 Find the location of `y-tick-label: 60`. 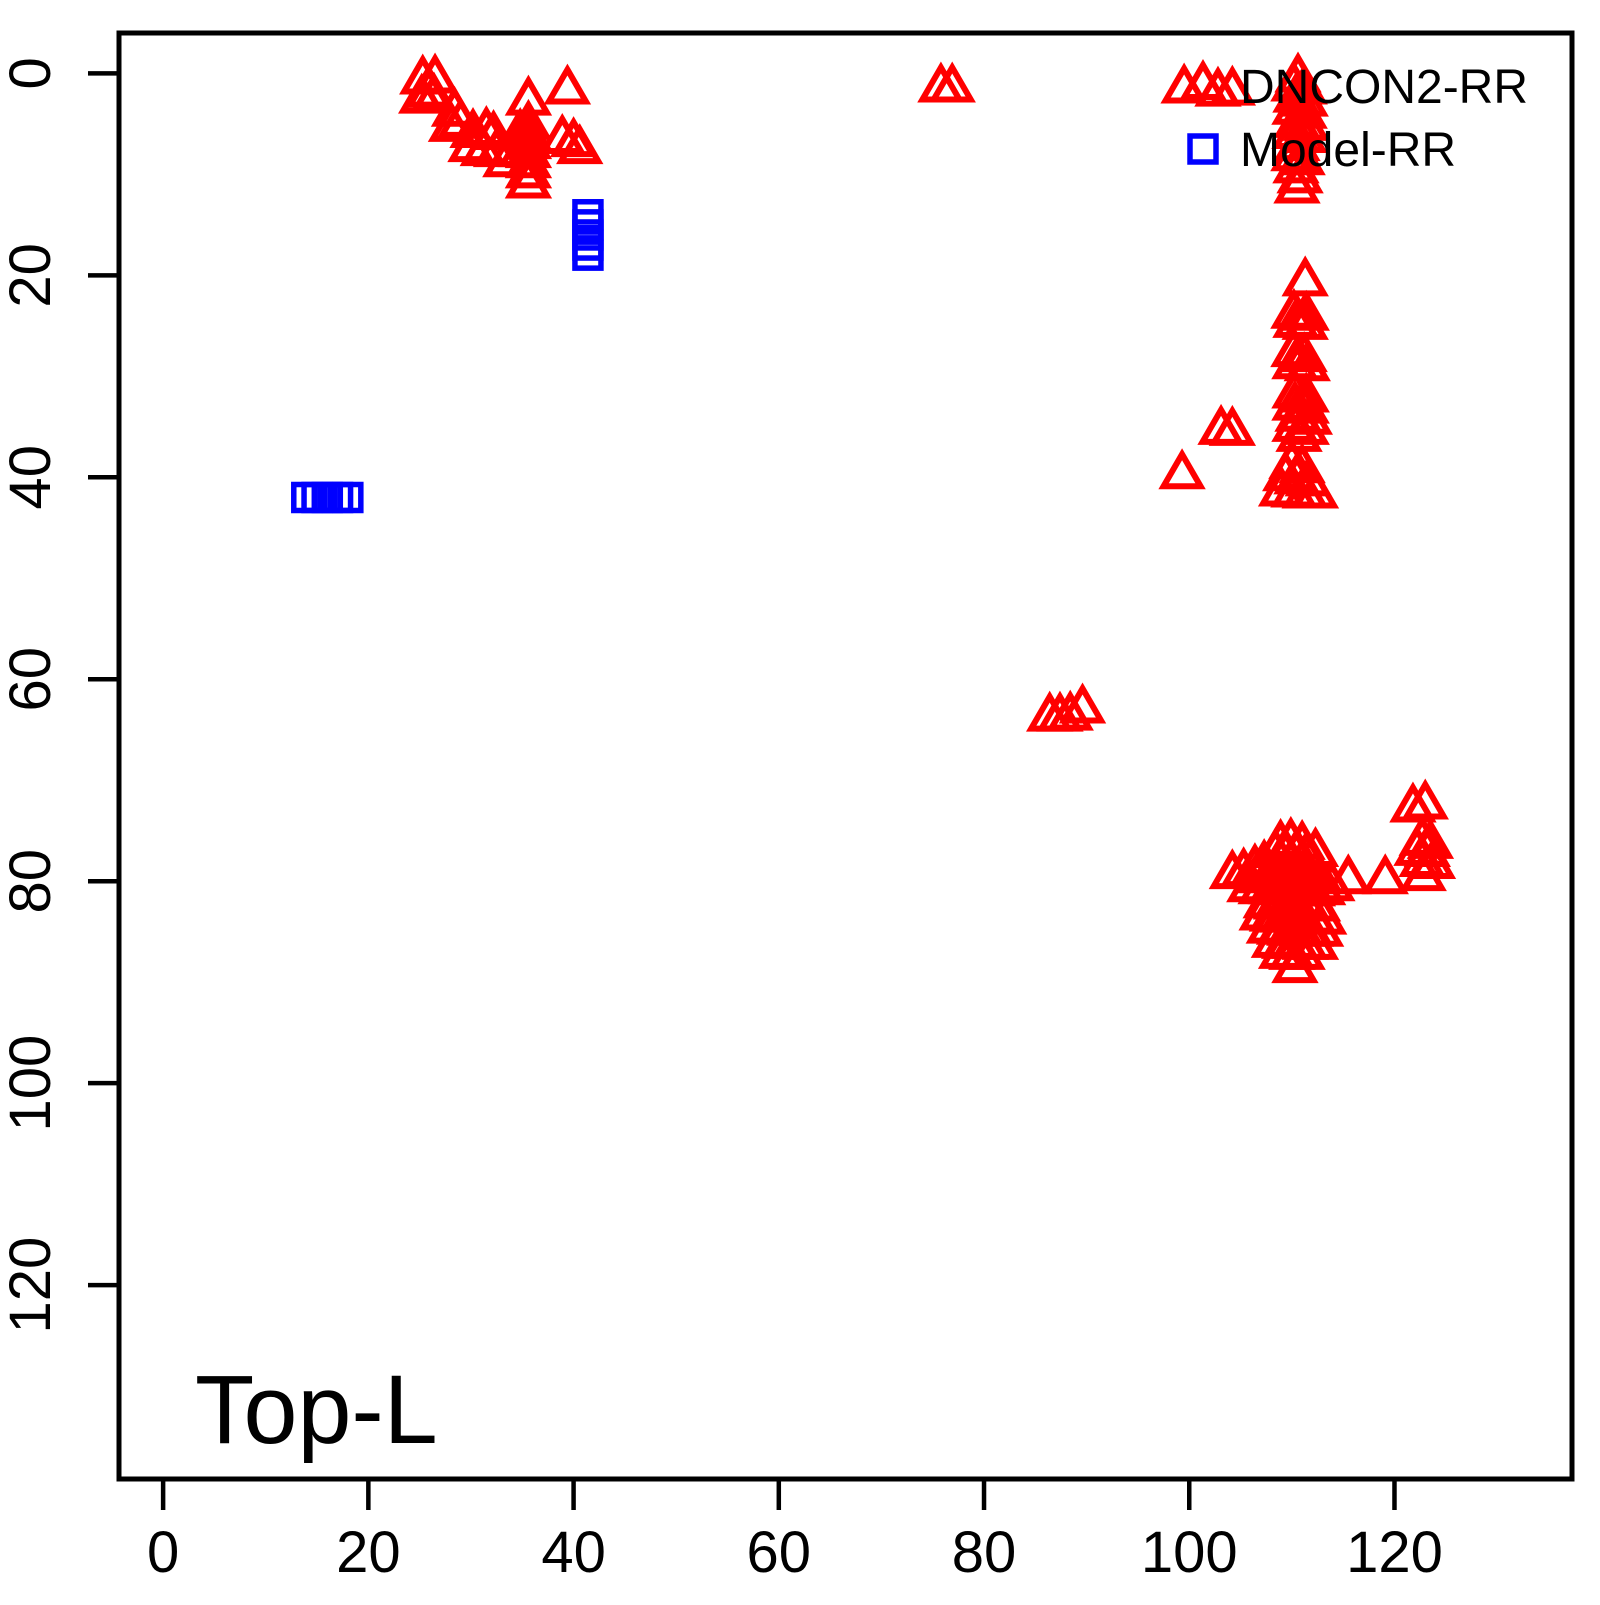

y-tick-label: 60 is located at coordinates (31, 679).